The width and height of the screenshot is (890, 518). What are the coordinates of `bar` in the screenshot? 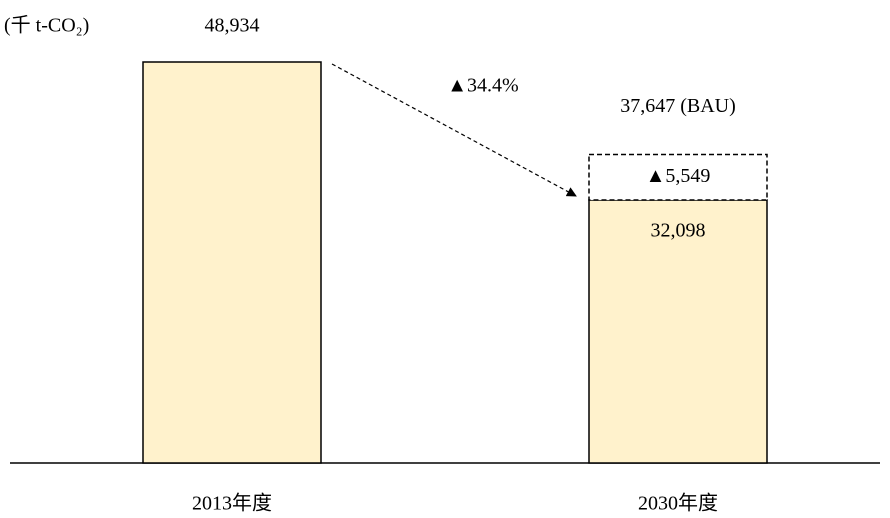 It's located at (678, 177).